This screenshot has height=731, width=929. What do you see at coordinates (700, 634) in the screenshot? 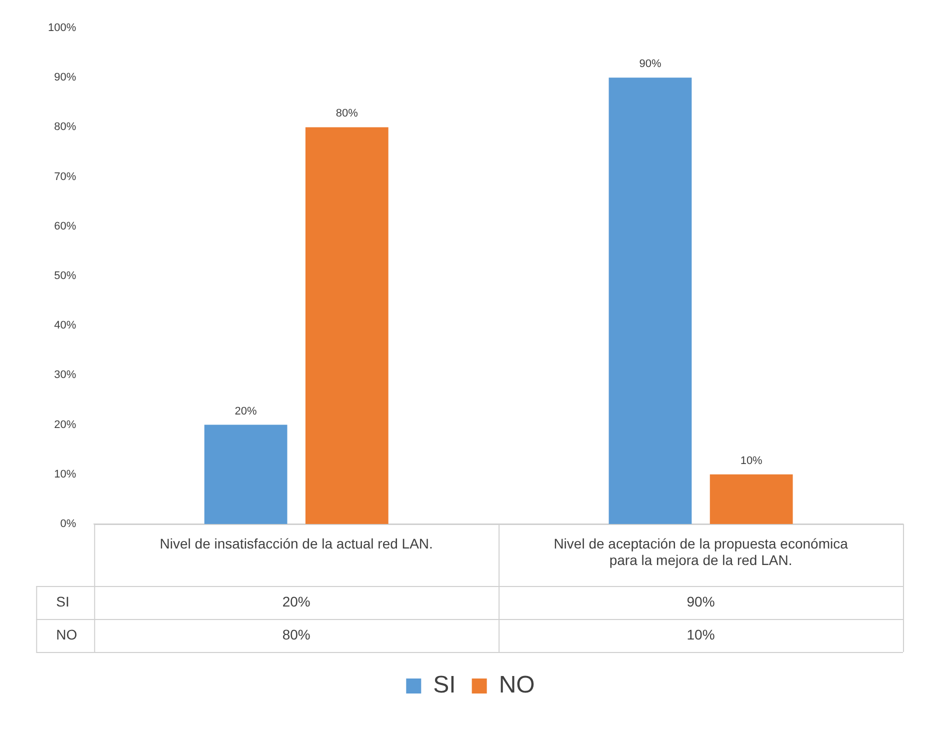
I see `data-label: 10%` at bounding box center [700, 634].